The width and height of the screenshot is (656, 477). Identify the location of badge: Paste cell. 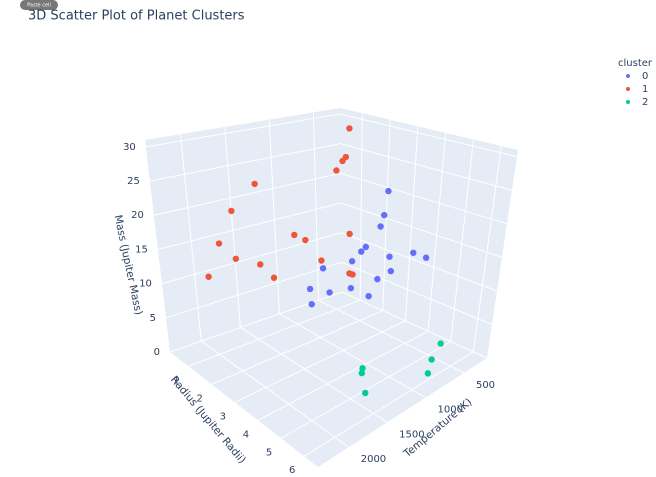
(39, 6).